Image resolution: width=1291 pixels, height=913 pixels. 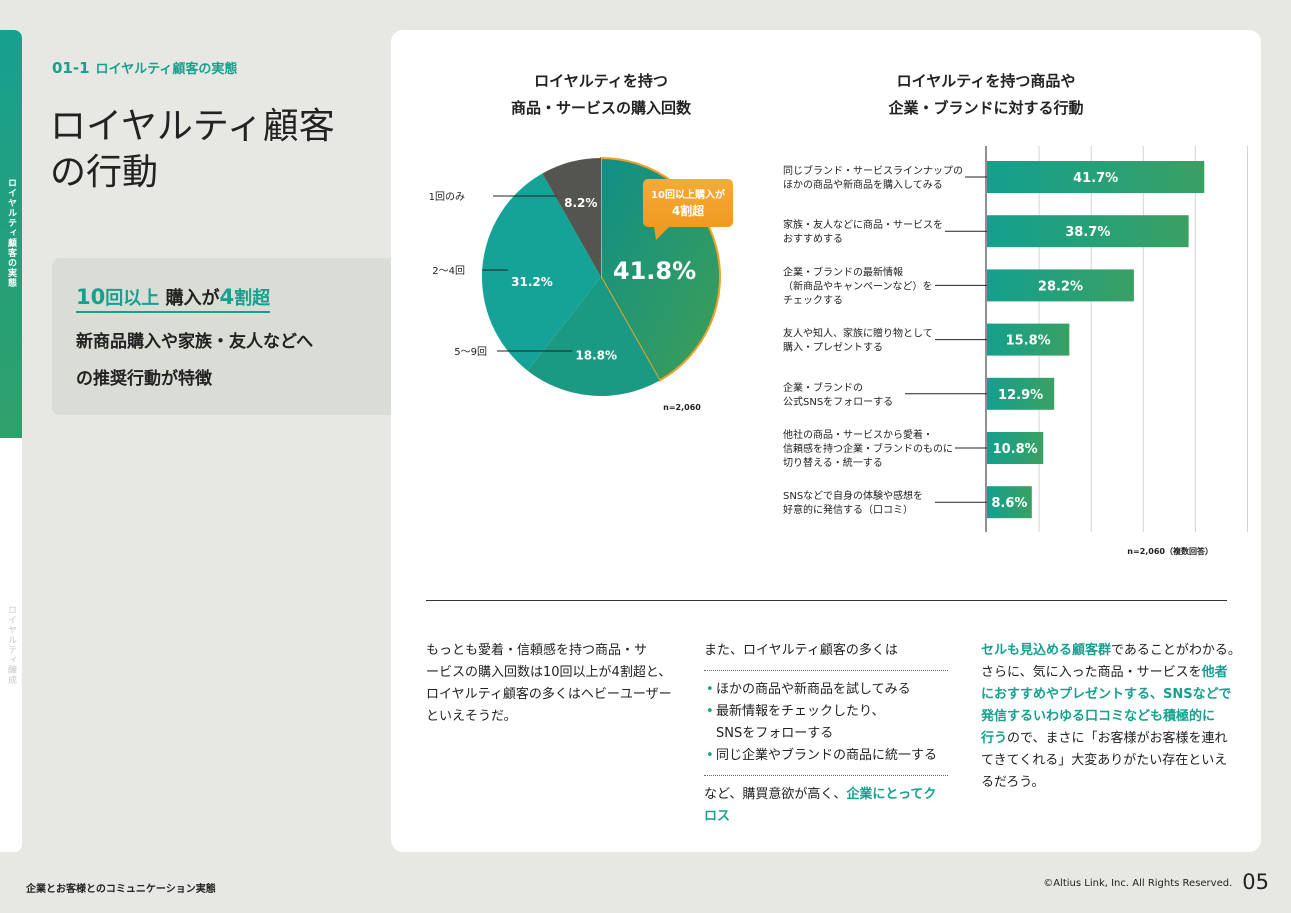 I want to click on summary-text: 新商品購入や家族・友人などへ の推奨行動が特徴, so click(x=194, y=361).